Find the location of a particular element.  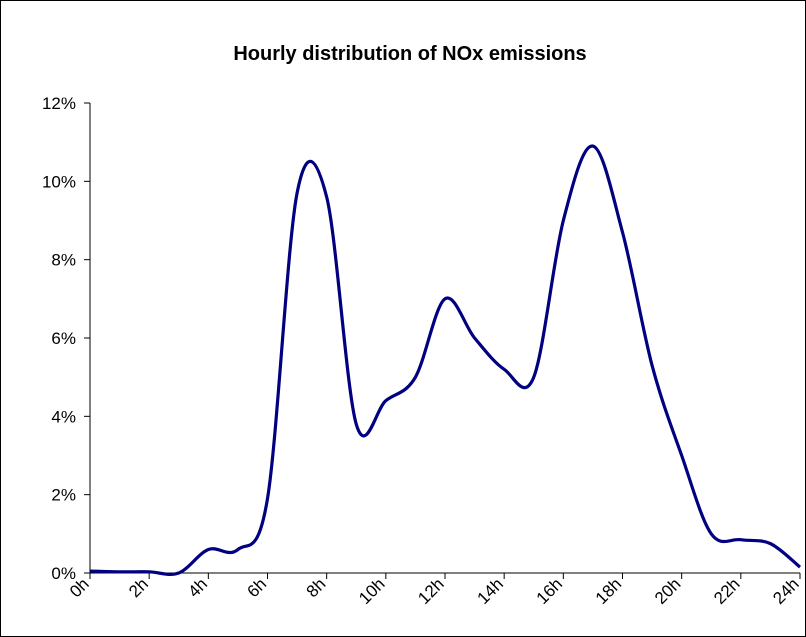

y-tick-label: 2% is located at coordinates (63, 495).